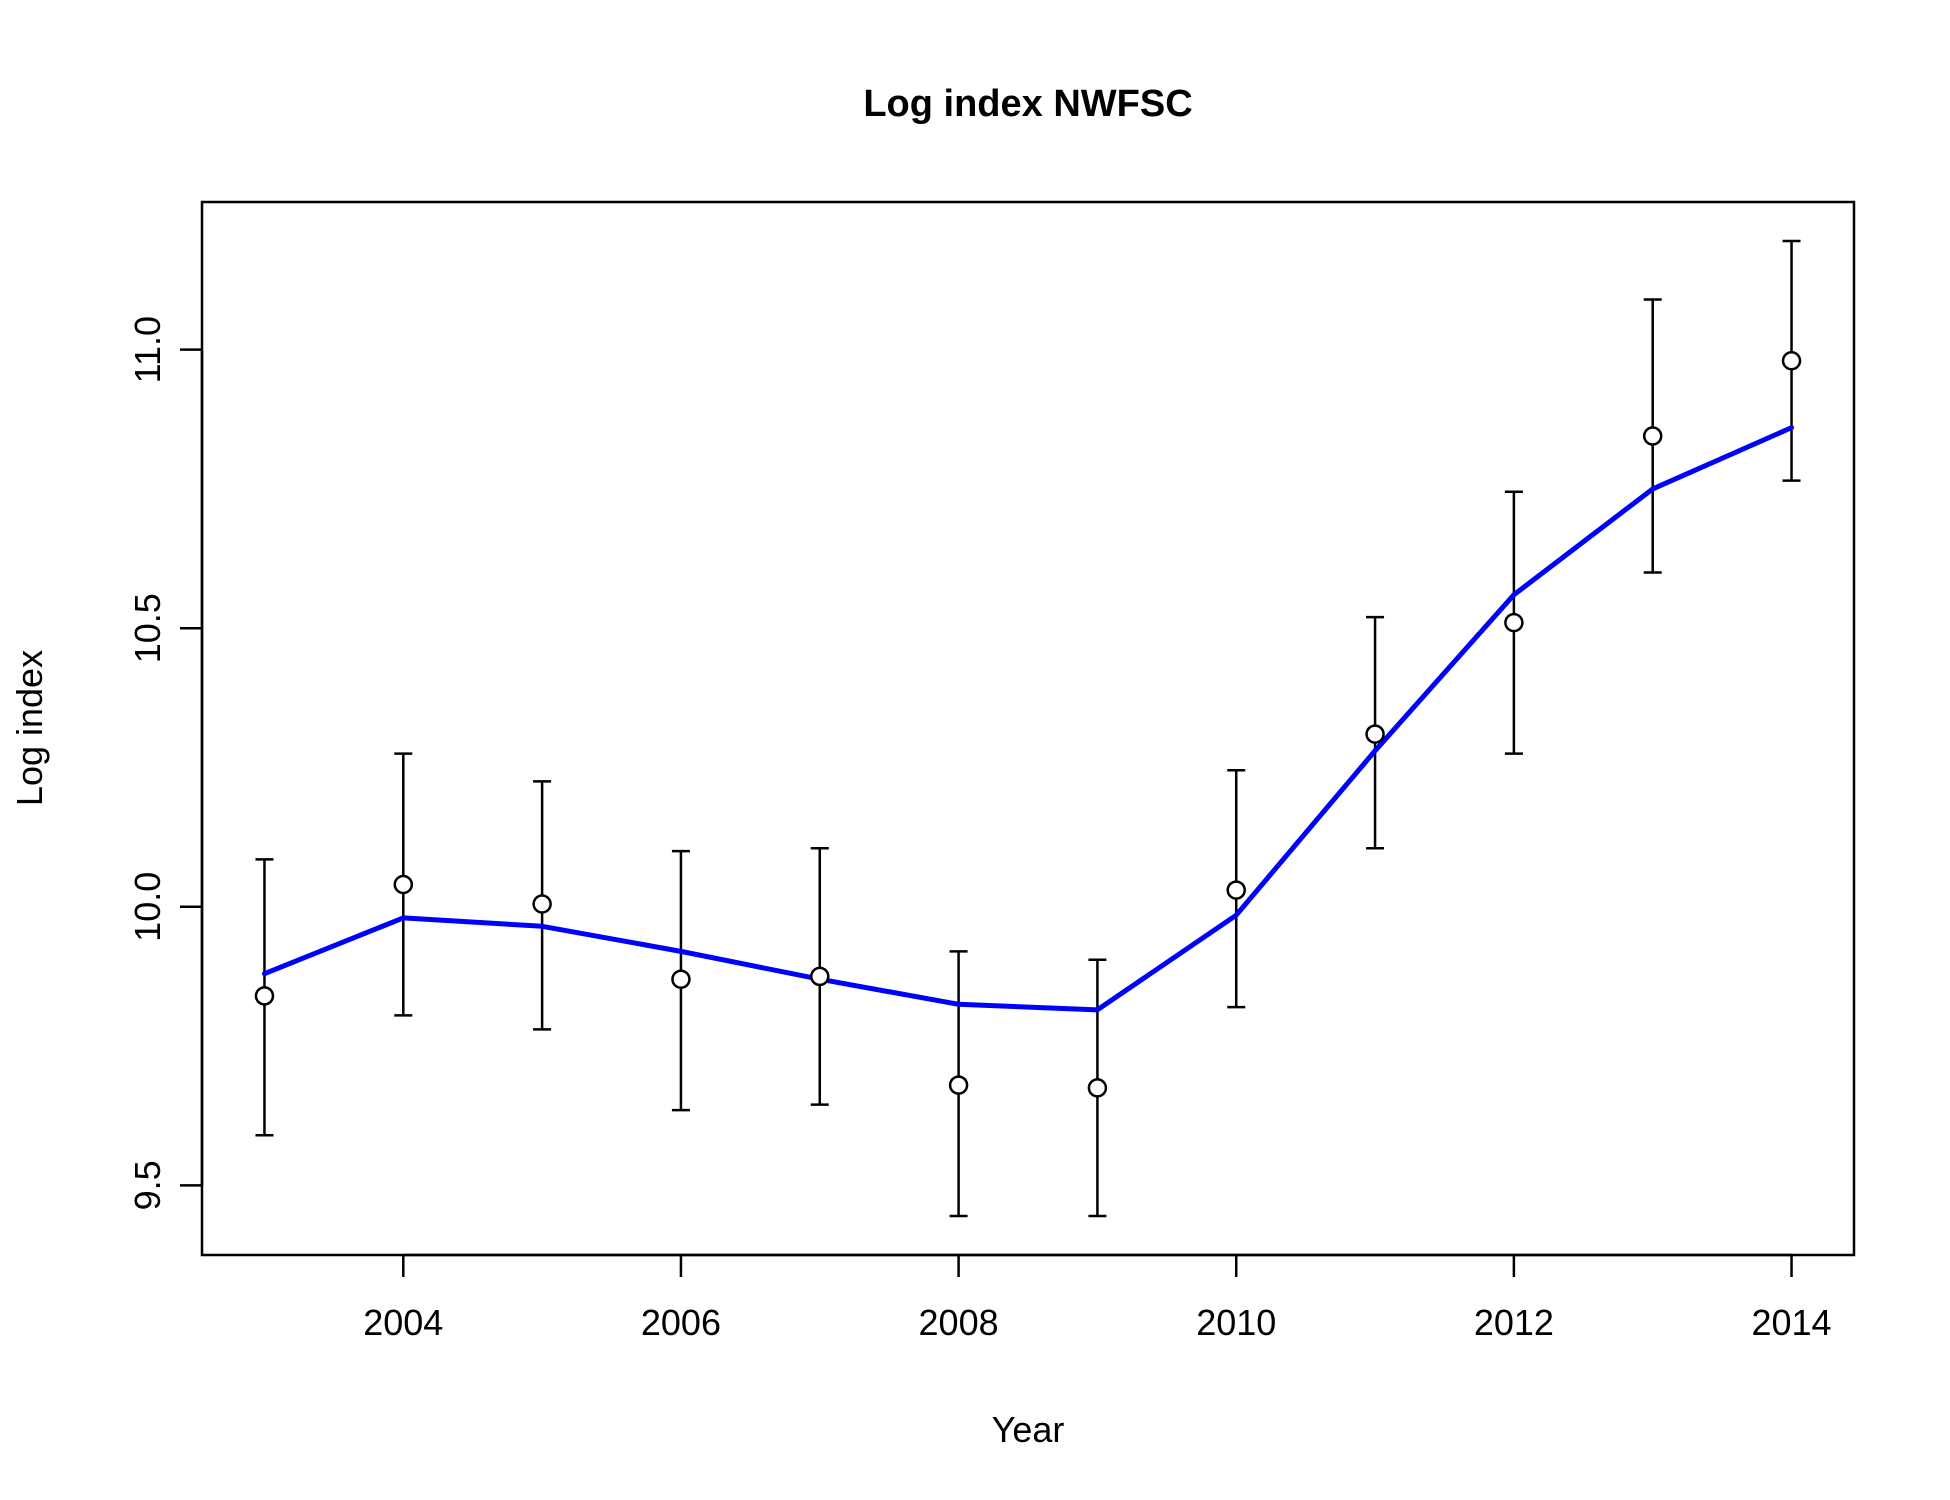 This screenshot has width=1950, height=1500. Describe the element at coordinates (147, 628) in the screenshot. I see `y-tick-label: 10.5` at that location.